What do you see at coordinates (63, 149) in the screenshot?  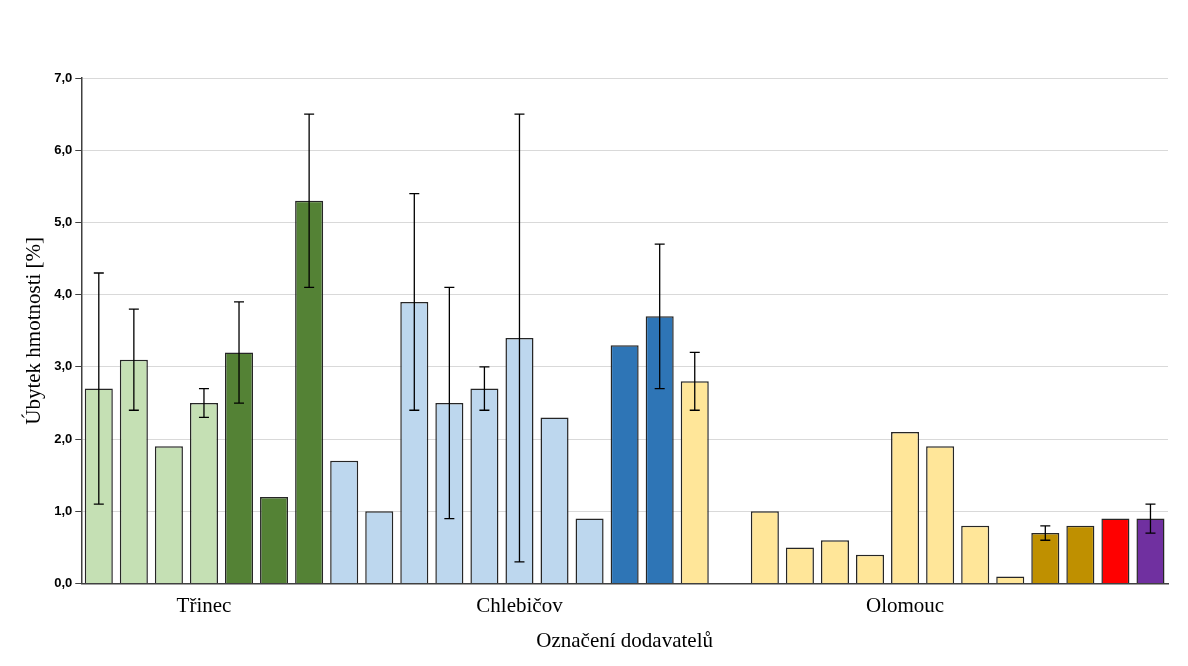 I see `y-tick-label: 6,0` at bounding box center [63, 149].